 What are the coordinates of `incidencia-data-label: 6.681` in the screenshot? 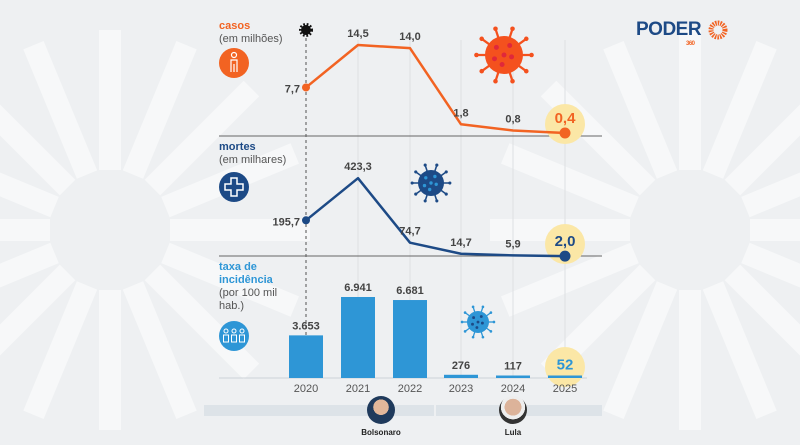 It's located at (410, 291).